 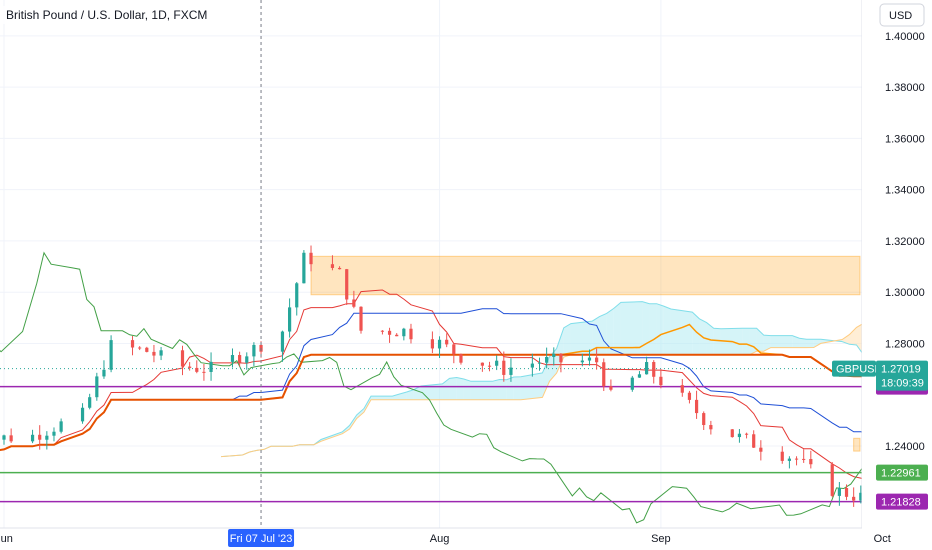 I want to click on time-axis, so click(x=431, y=538).